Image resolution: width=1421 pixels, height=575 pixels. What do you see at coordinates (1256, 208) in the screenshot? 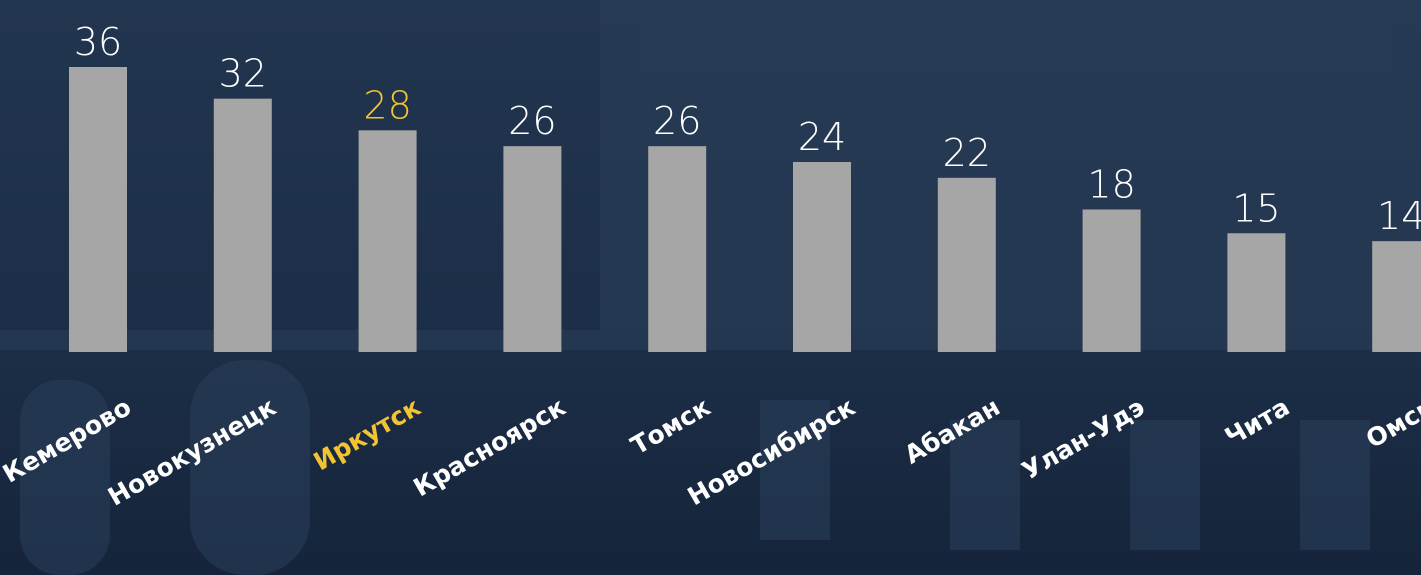
I see `value-label: 15` at bounding box center [1256, 208].